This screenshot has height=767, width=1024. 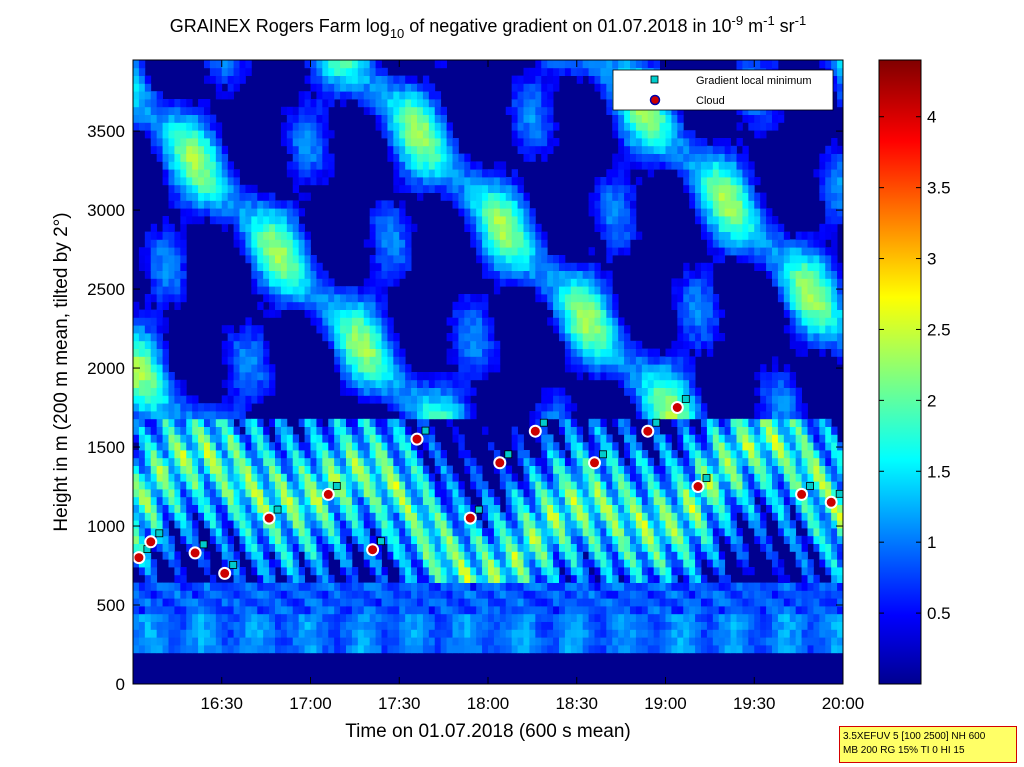 I want to click on x-tick-label: 17:30, so click(x=399, y=703).